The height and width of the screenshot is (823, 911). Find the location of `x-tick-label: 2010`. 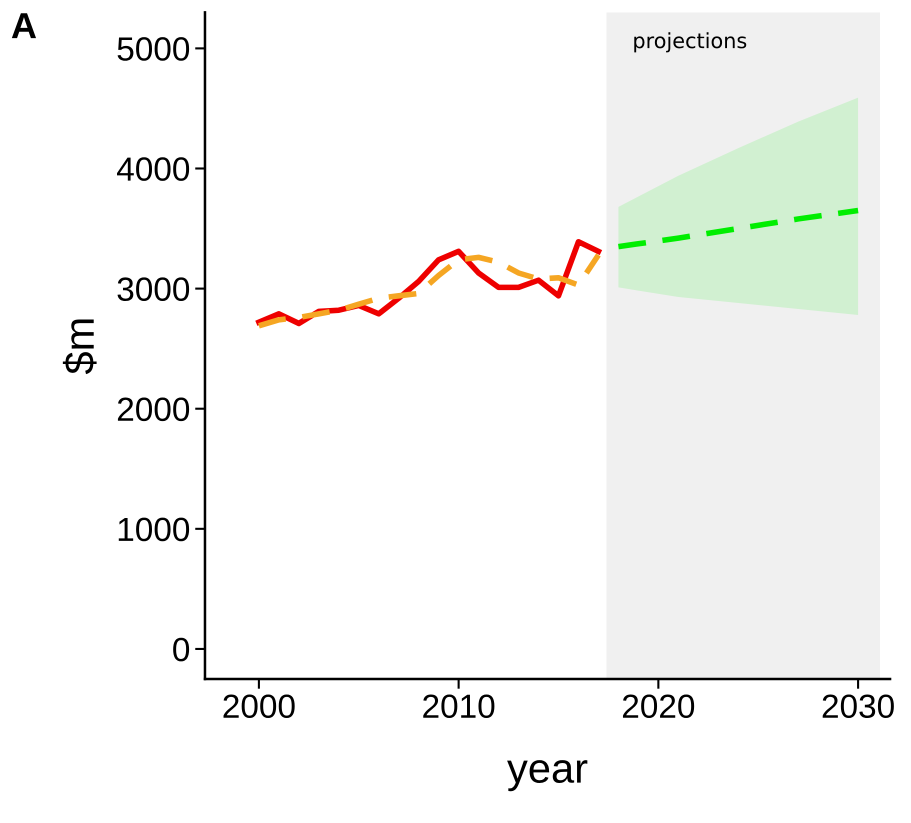

x-tick-label: 2010 is located at coordinates (458, 706).